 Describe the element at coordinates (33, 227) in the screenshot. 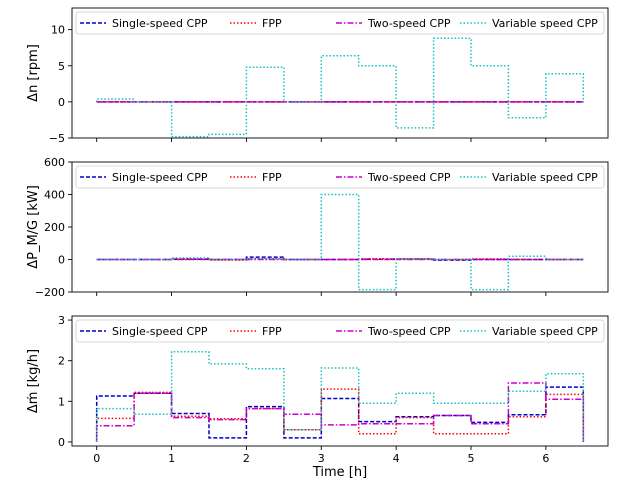

I see `y-axis-label: ΔP_M/G [kW]` at that location.